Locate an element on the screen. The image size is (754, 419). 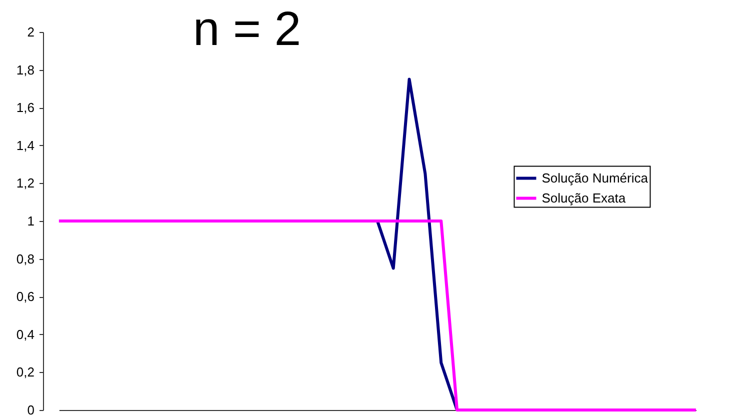
legend-label: Solução Exata is located at coordinates (584, 198).